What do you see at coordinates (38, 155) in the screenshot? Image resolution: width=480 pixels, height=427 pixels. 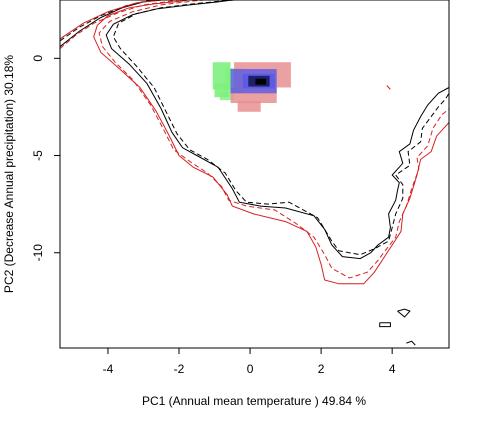 I see `y-tick-label: -5` at bounding box center [38, 155].